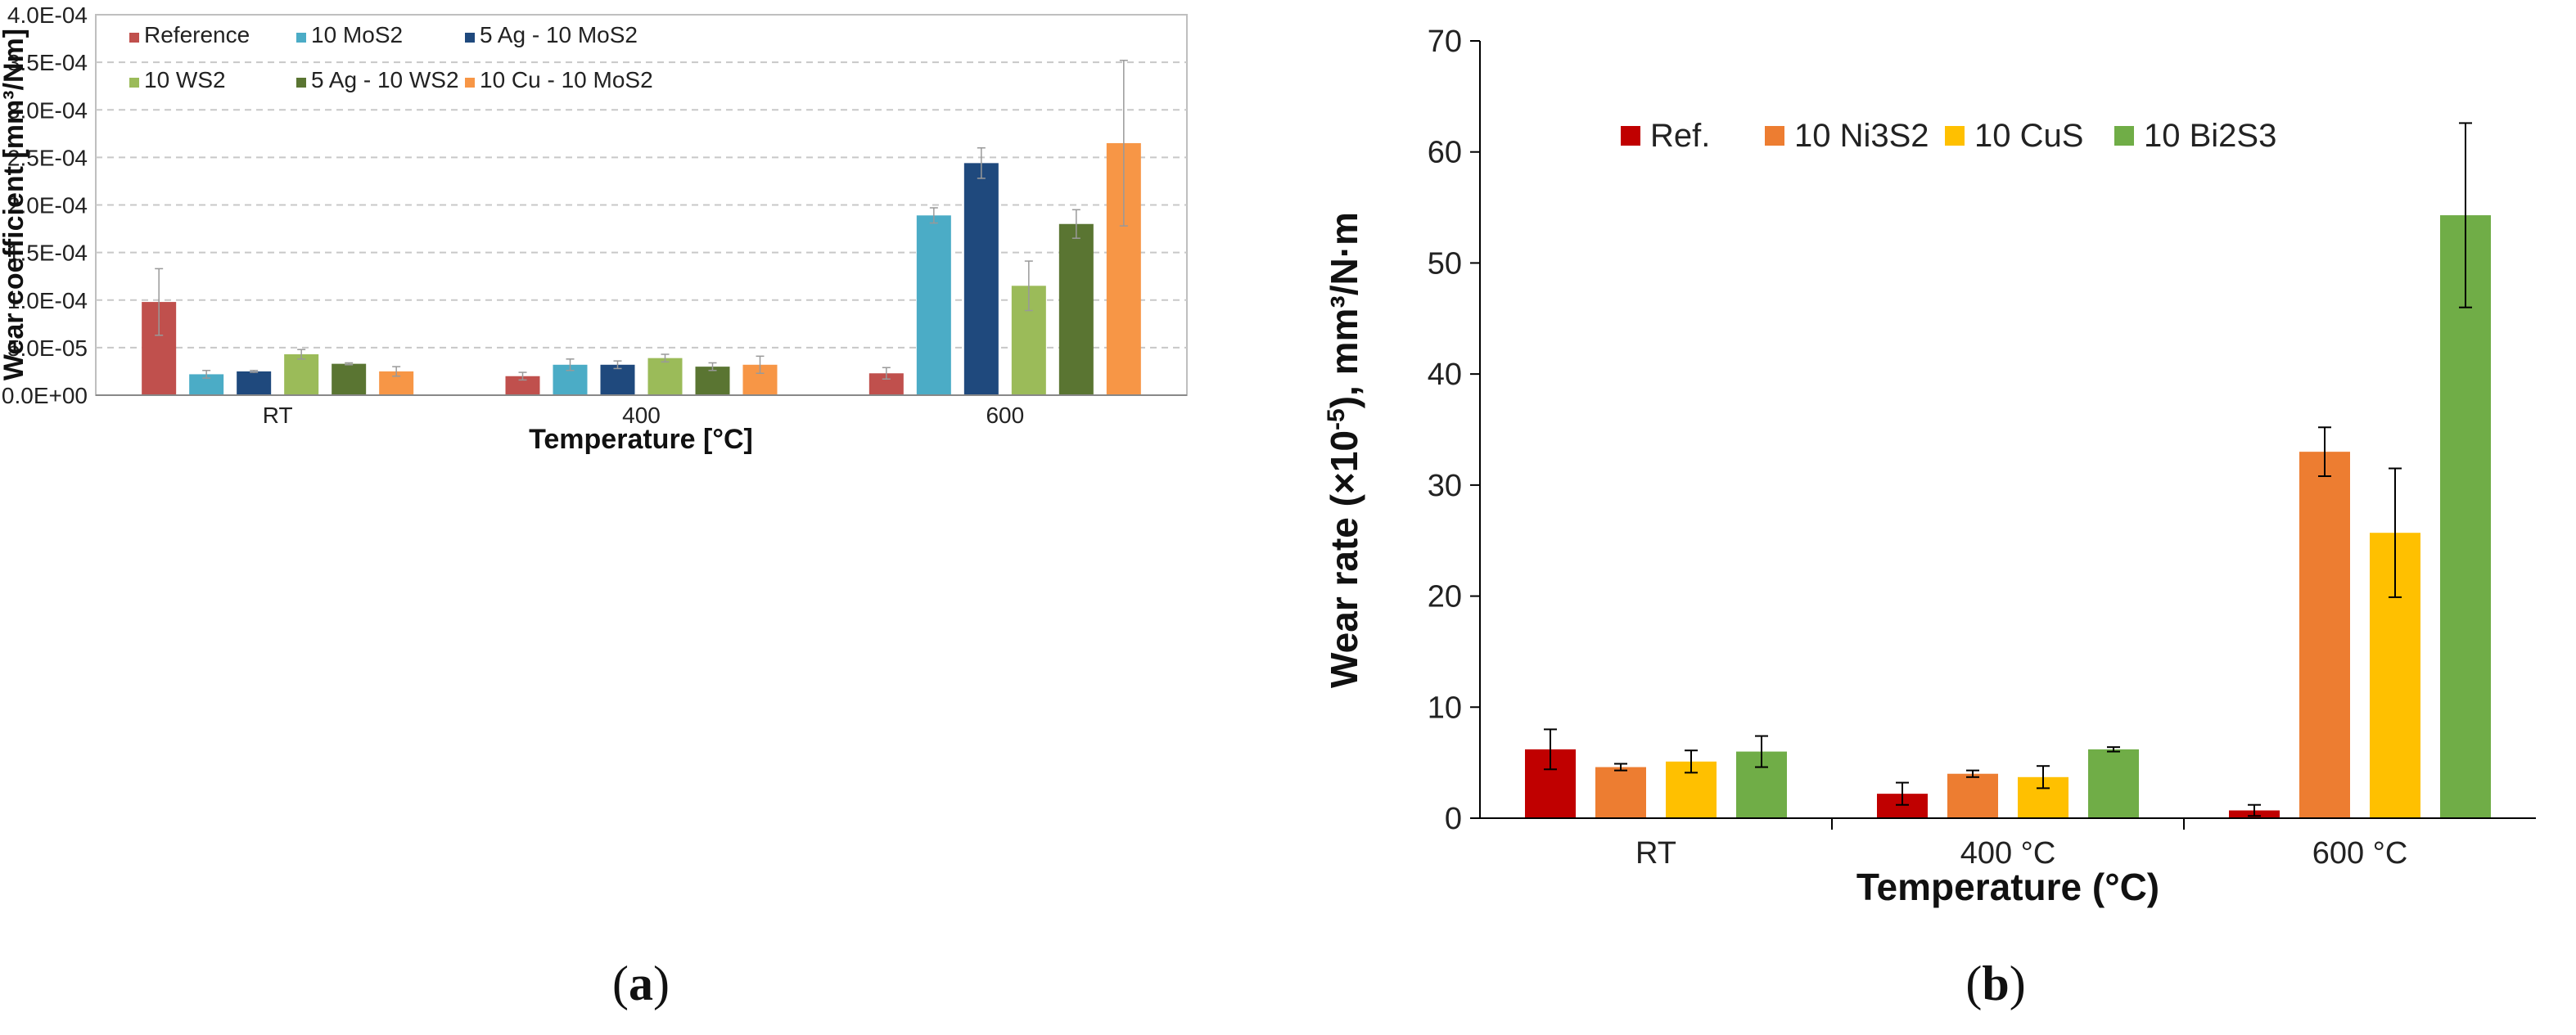  Describe the element at coordinates (1445, 486) in the screenshot. I see `y-tick-label-b: 30` at that location.